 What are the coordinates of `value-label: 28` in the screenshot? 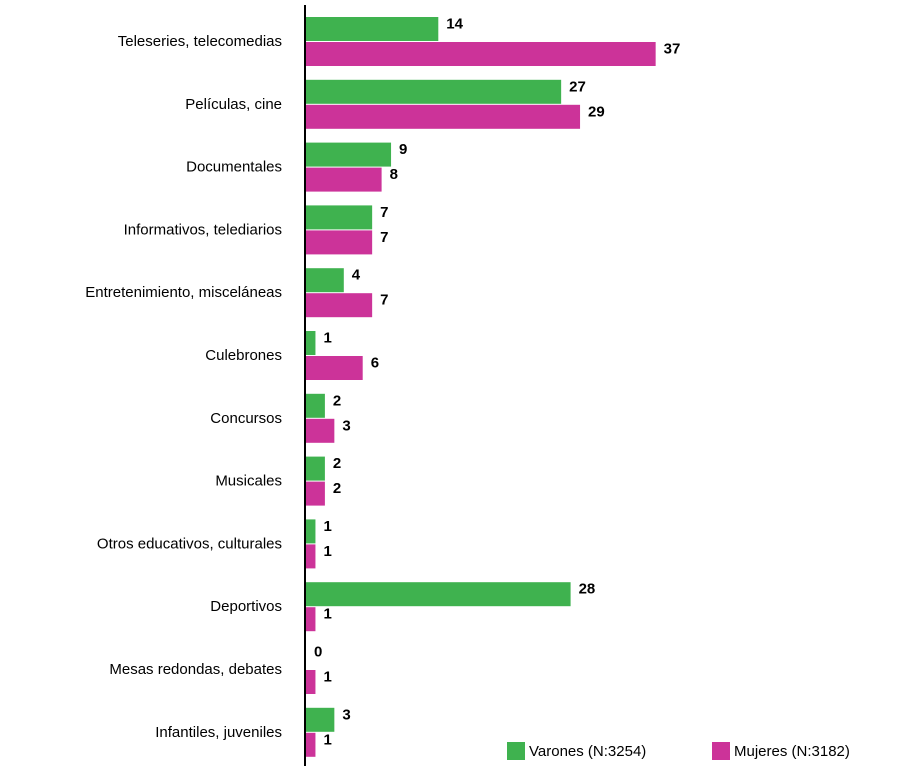 It's located at (587, 589).